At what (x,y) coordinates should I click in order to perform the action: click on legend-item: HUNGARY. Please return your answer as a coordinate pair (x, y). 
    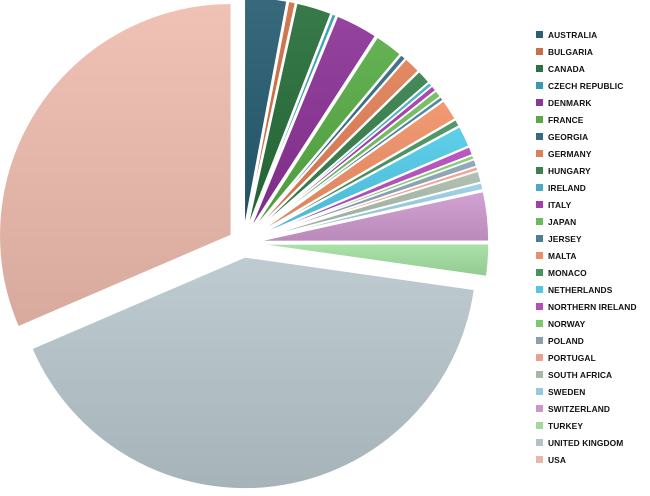
    Looking at the image, I should click on (592, 170).